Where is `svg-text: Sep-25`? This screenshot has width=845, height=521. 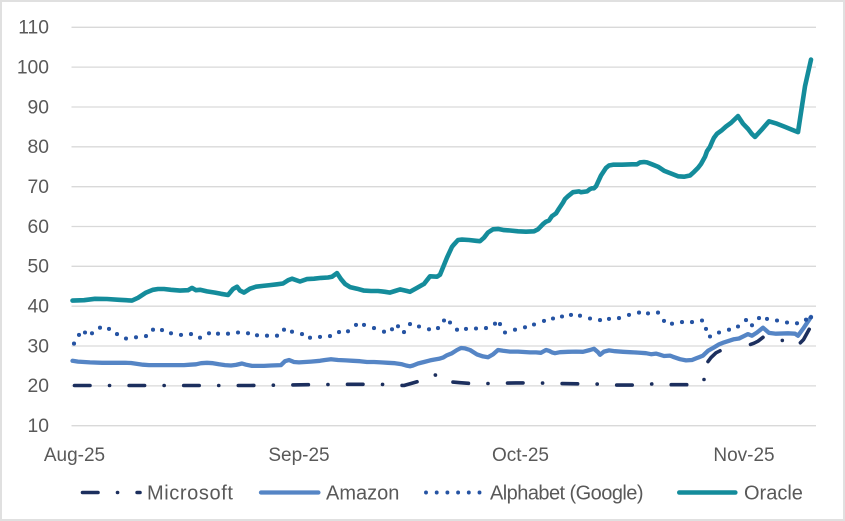 svg-text: Sep-25 is located at coordinates (298, 455).